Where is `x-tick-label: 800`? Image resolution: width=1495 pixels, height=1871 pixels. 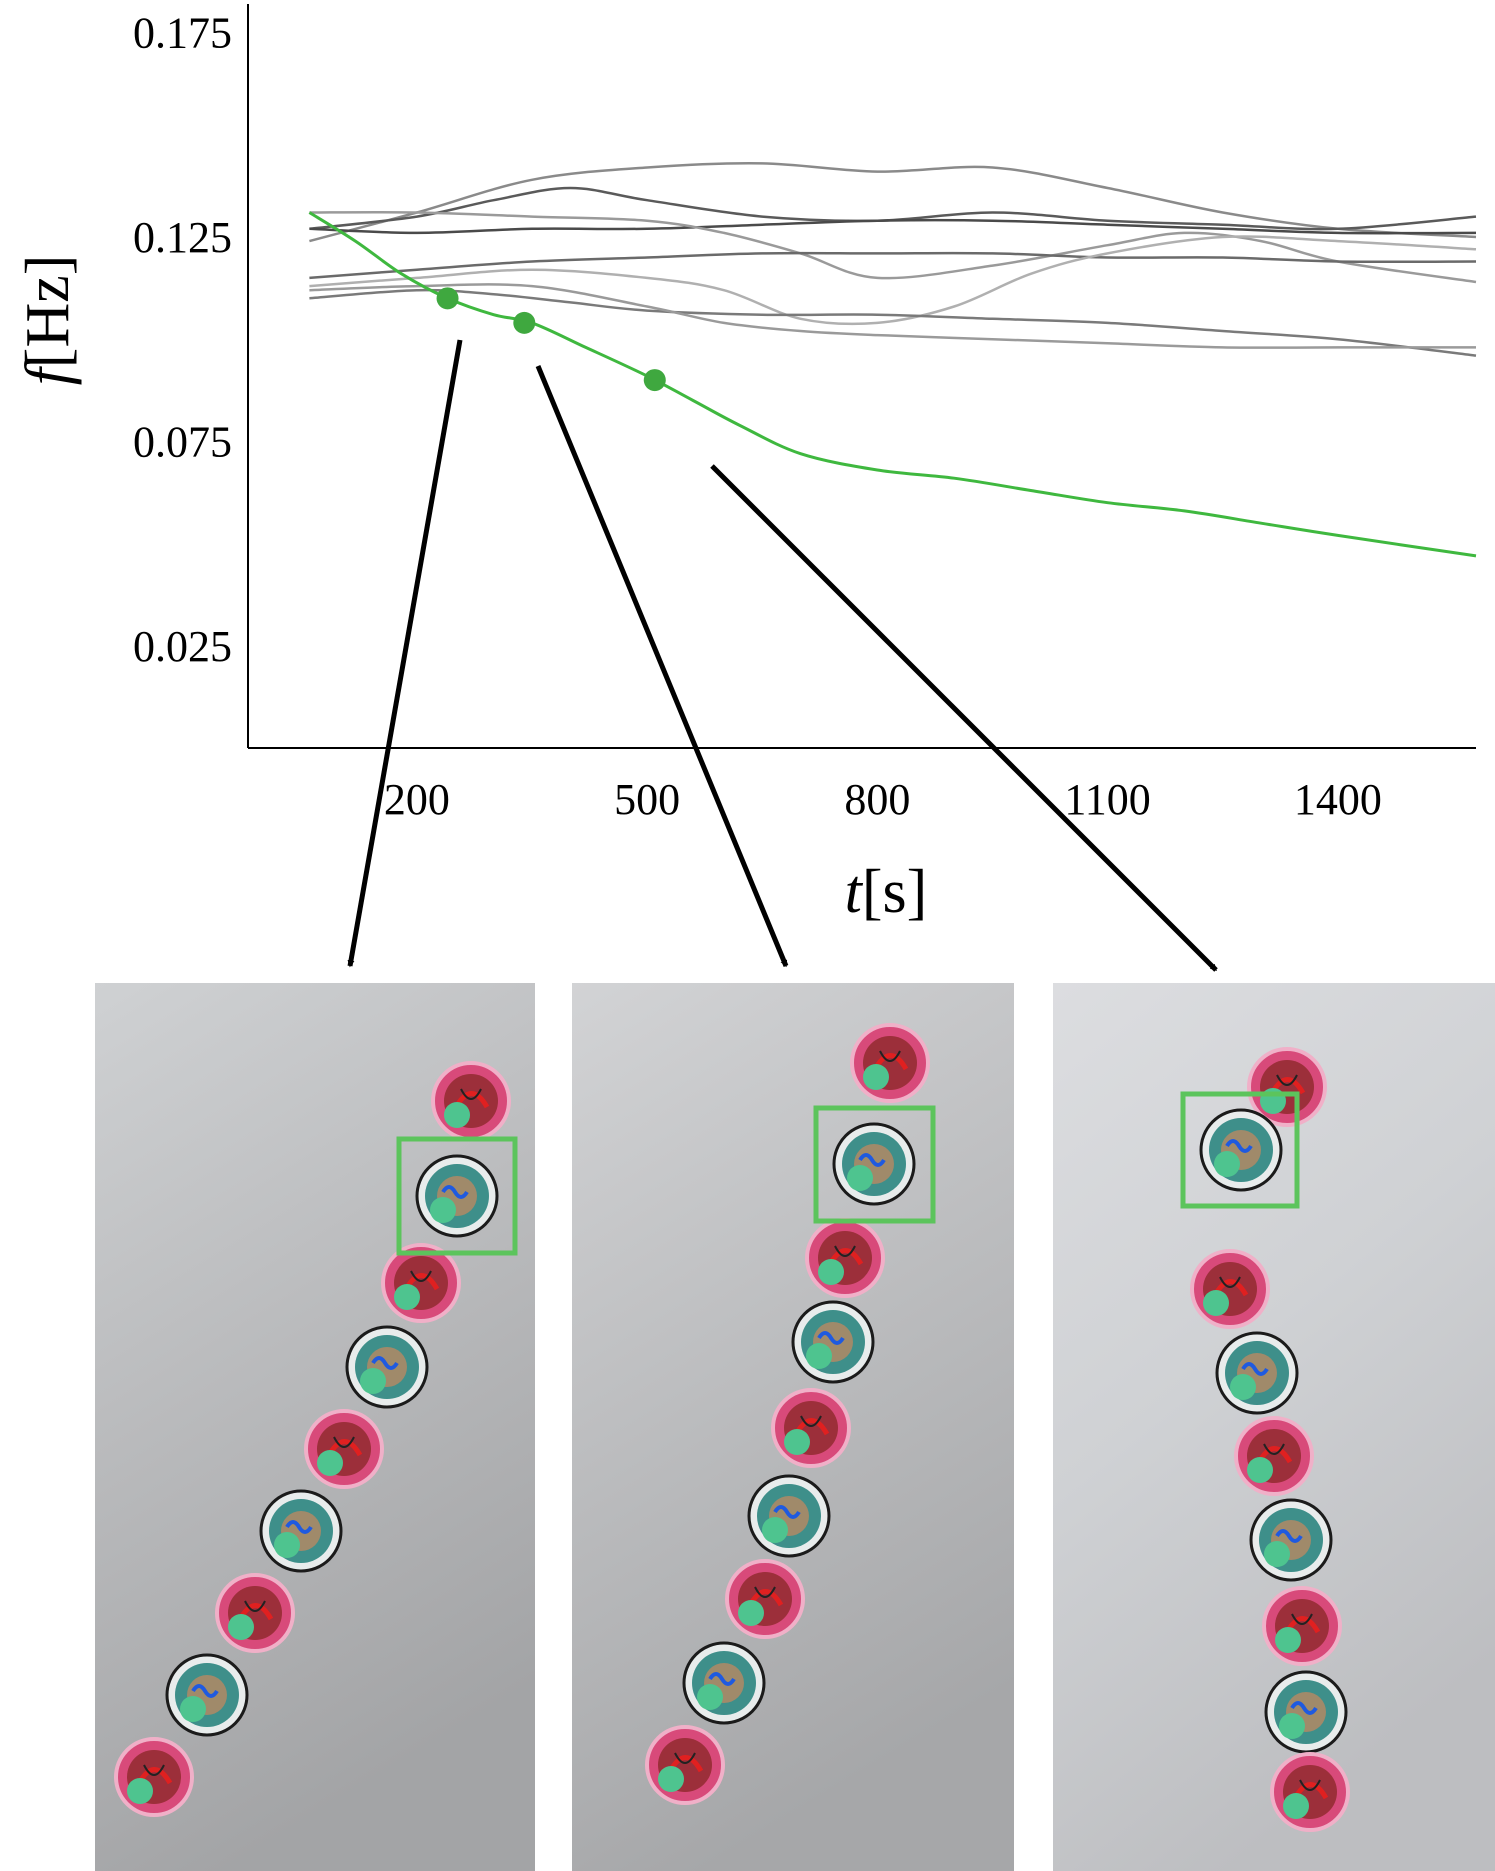
x-tick-label: 800 is located at coordinates (877, 799).